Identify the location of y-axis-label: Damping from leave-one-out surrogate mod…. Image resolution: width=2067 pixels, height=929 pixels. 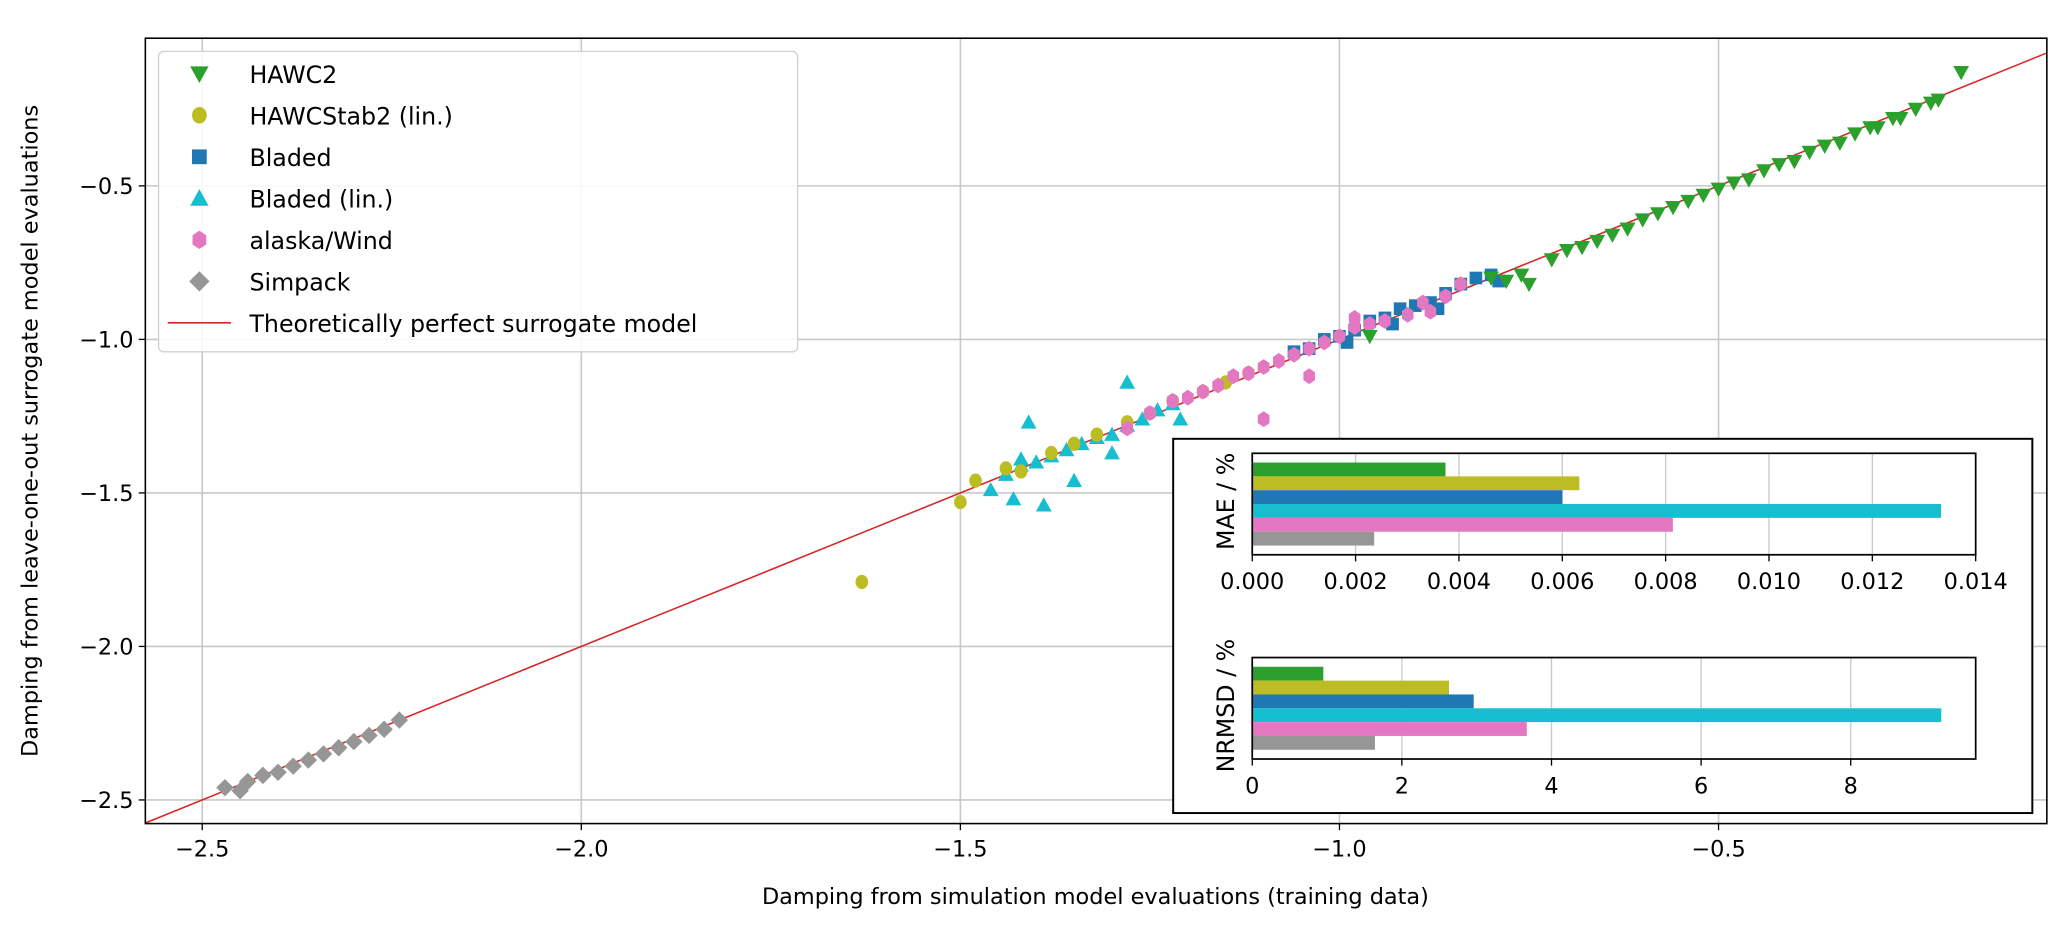
(30, 431).